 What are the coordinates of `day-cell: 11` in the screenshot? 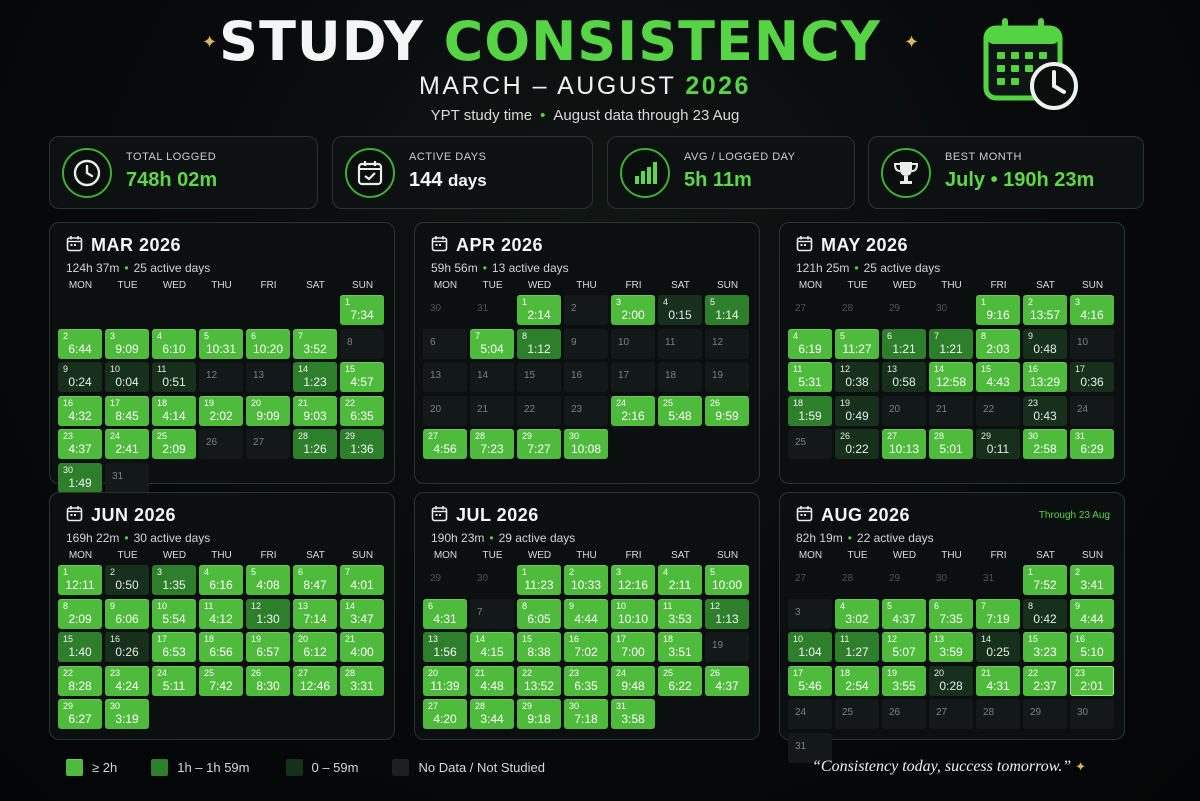 It's located at (680, 343).